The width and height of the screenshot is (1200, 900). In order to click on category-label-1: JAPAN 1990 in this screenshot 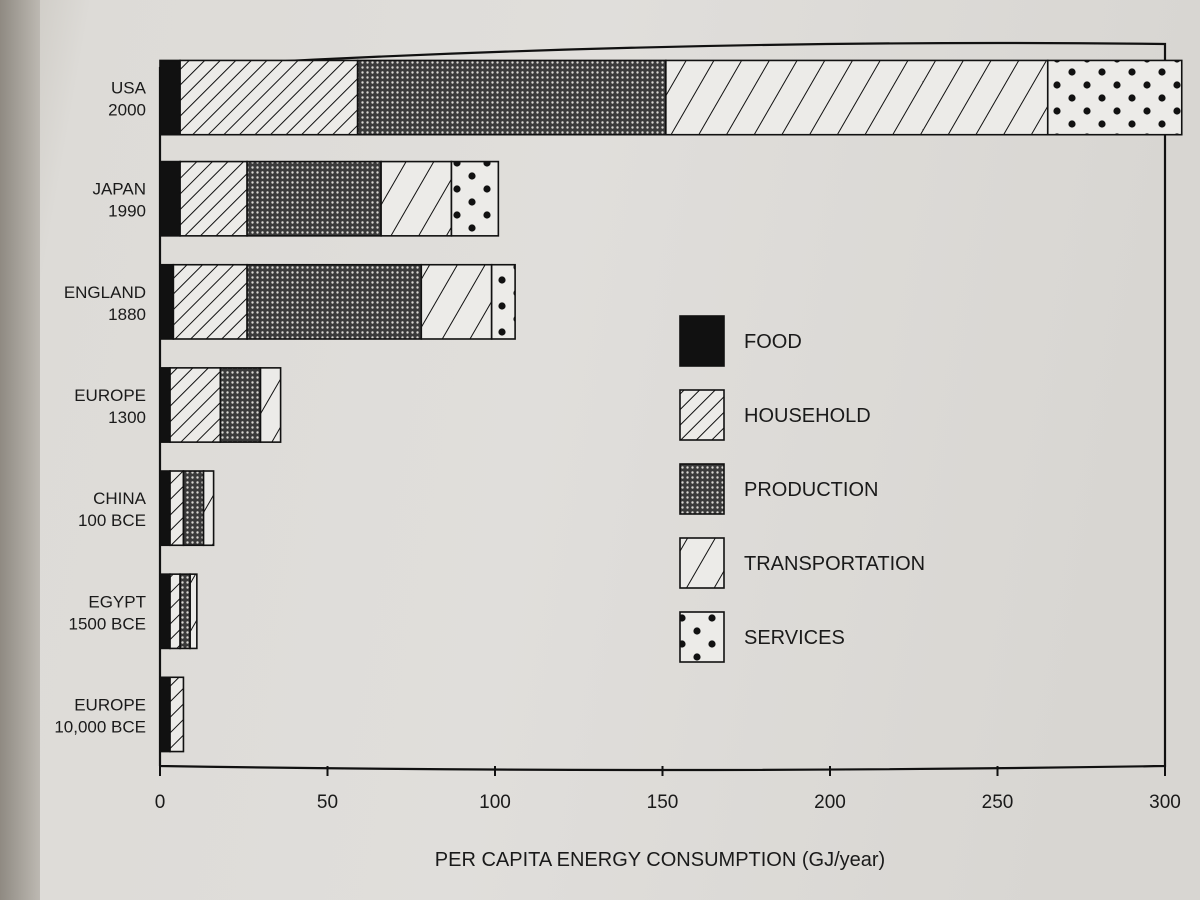, I will do `click(119, 200)`.